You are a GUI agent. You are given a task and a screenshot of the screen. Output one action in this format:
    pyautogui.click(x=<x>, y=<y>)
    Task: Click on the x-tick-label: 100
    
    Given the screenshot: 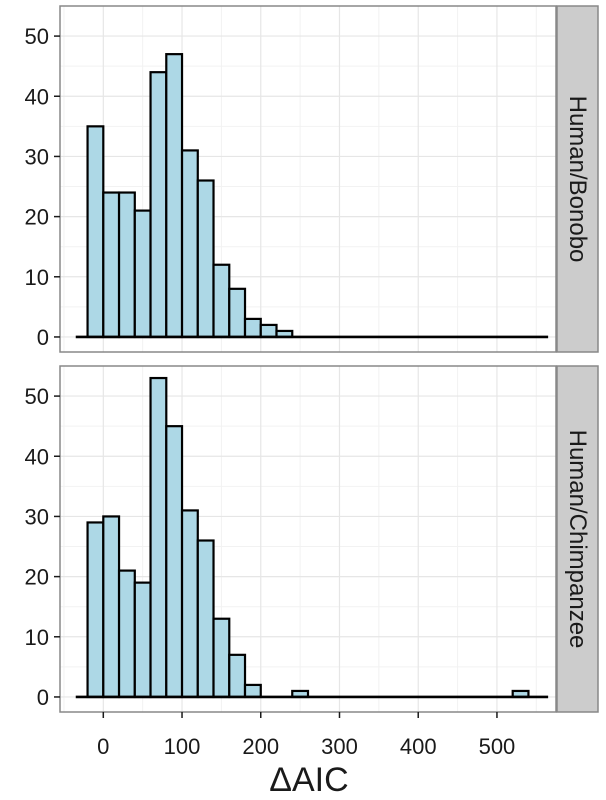 What is the action you would take?
    pyautogui.click(x=182, y=746)
    